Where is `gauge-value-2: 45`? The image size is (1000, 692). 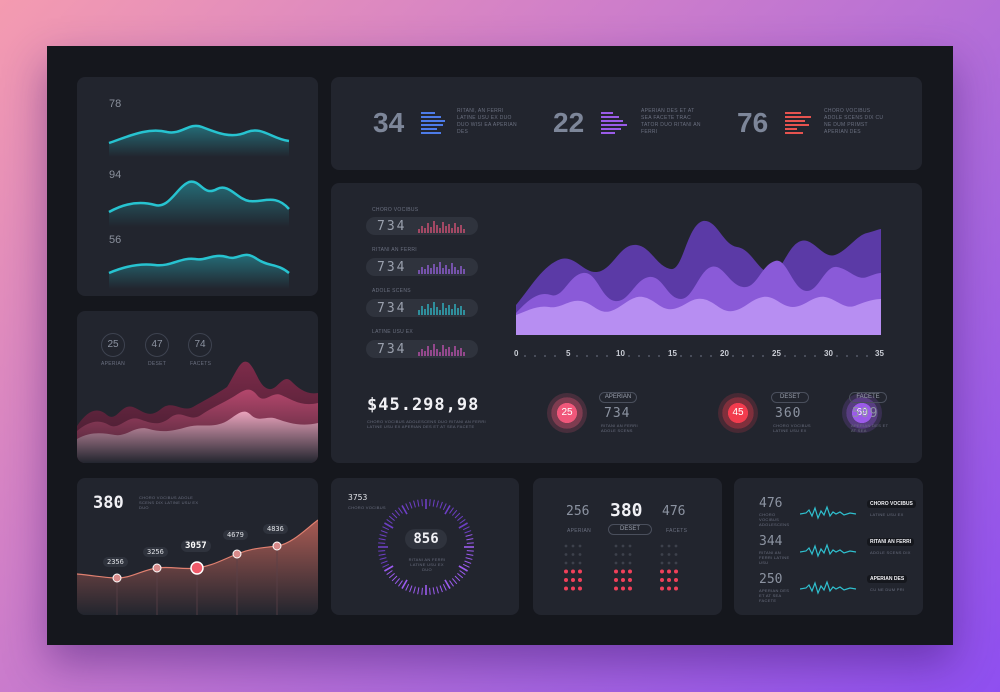 gauge-value-2: 45 is located at coordinates (738, 412).